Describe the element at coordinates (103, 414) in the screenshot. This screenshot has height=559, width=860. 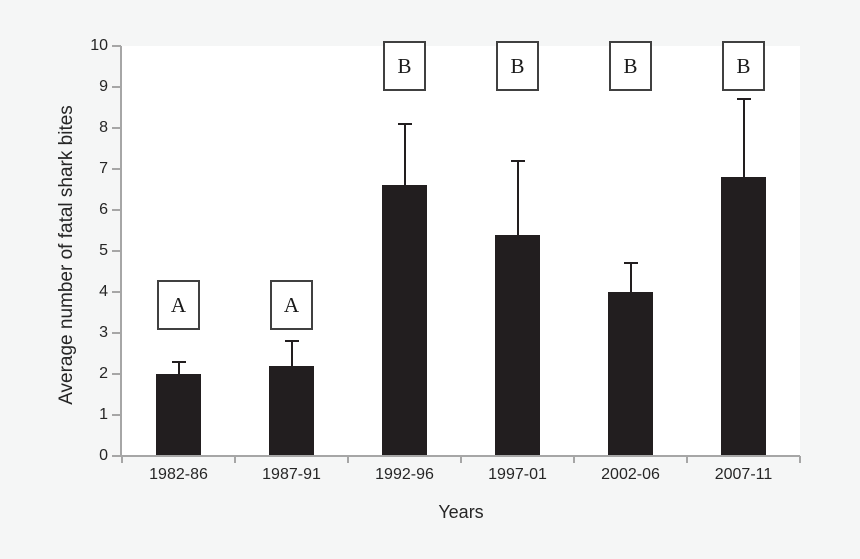
I see `y-tick-label: 1` at that location.